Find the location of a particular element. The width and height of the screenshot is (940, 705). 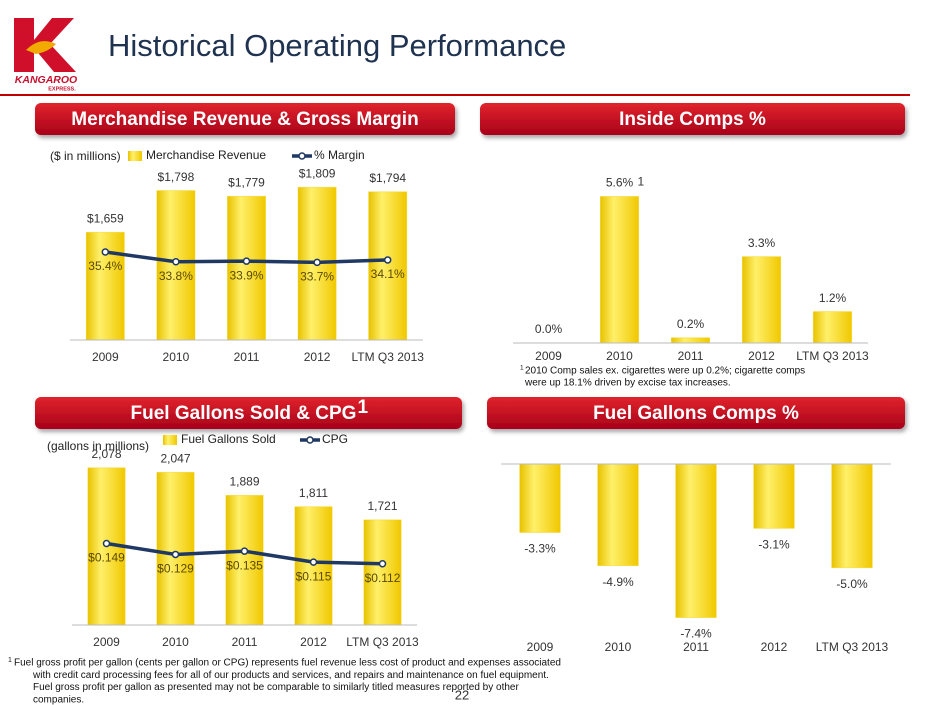

line-label: $0.129 is located at coordinates (175, 569).